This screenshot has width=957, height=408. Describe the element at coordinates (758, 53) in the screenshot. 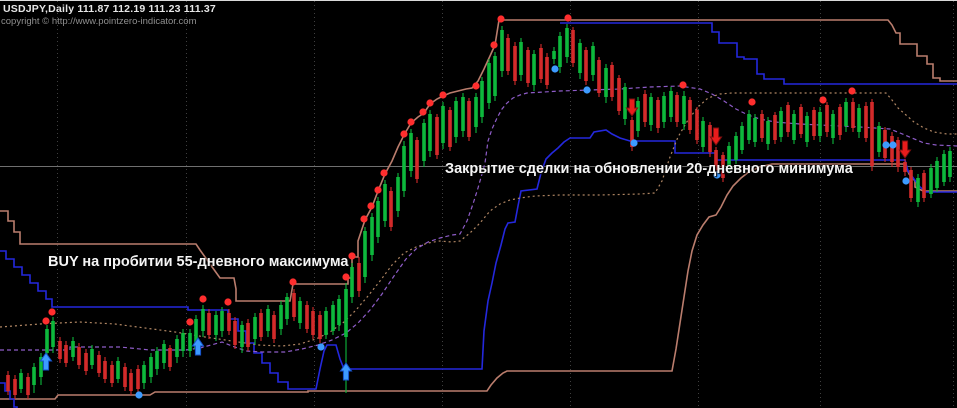

I see `donchian20-upper-right-line` at that location.